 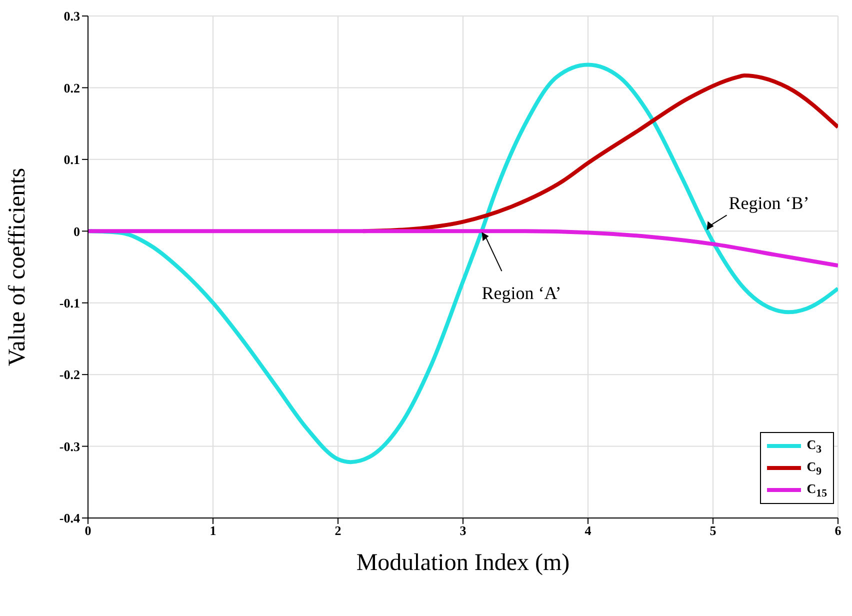 I want to click on y-tick-label: -0.3, so click(x=69, y=446).